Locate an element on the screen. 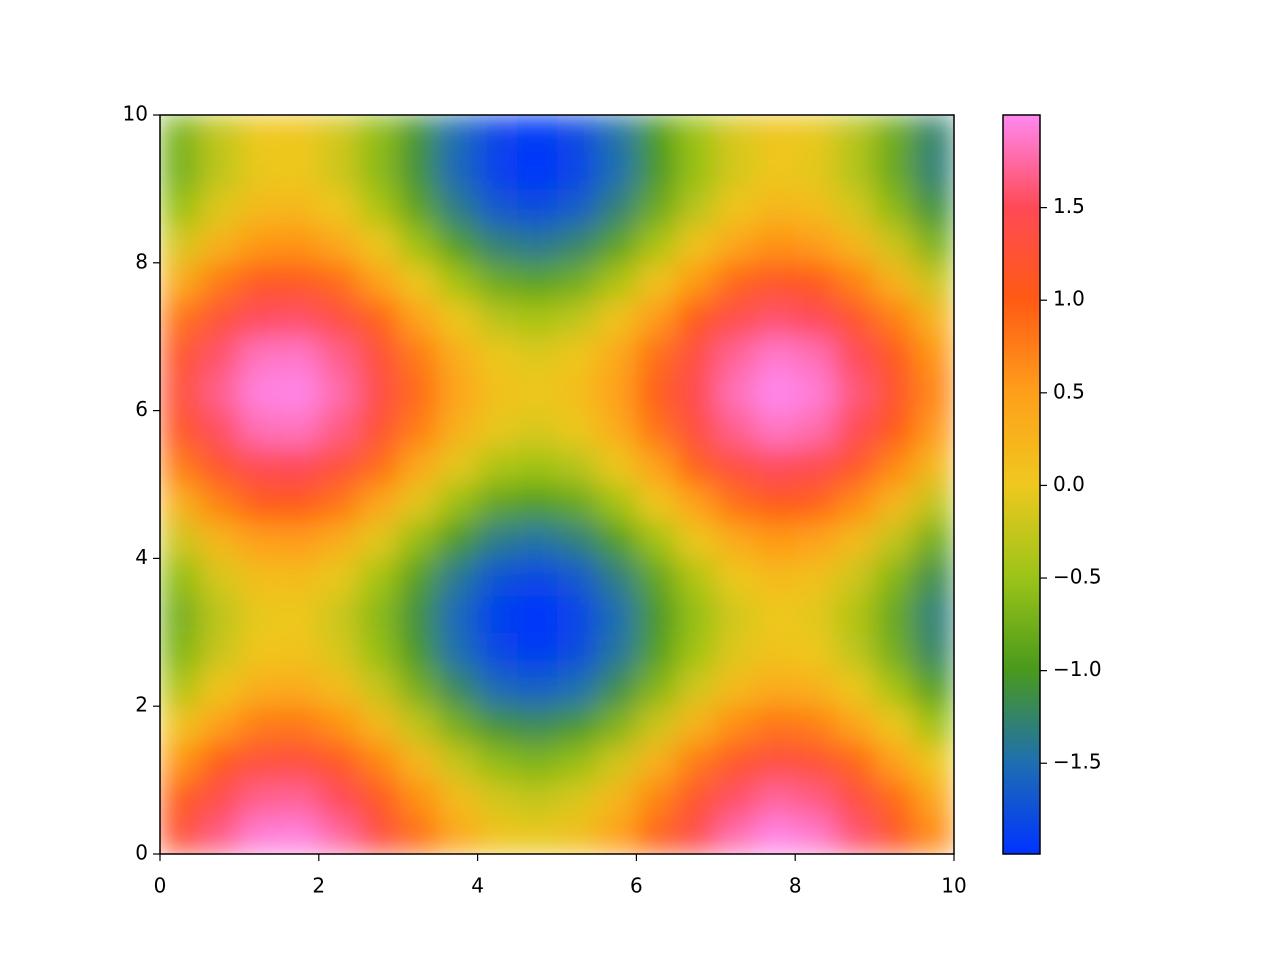  y-tick-label: 0 is located at coordinates (141, 853).